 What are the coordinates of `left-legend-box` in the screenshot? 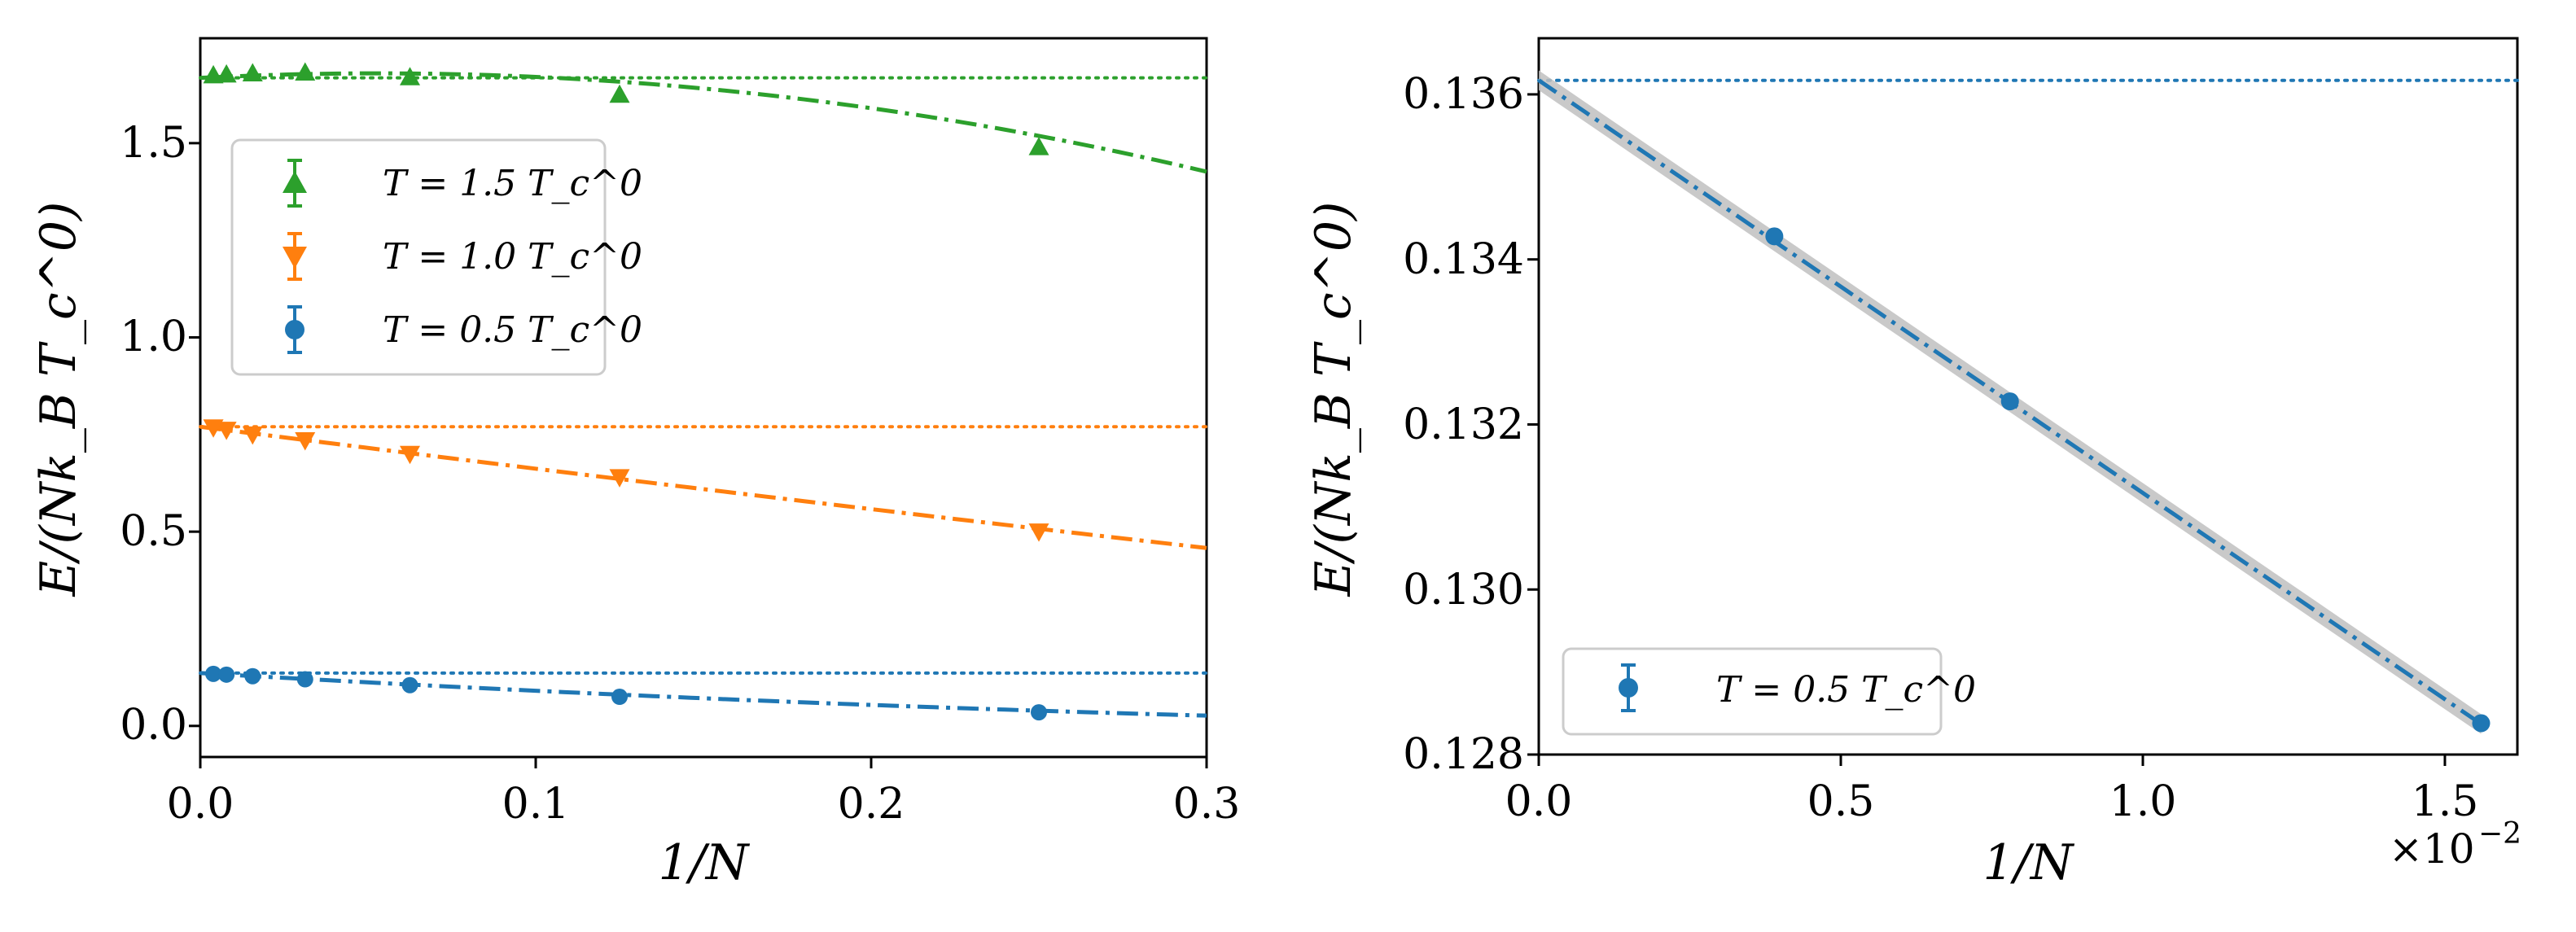 It's located at (418, 257).